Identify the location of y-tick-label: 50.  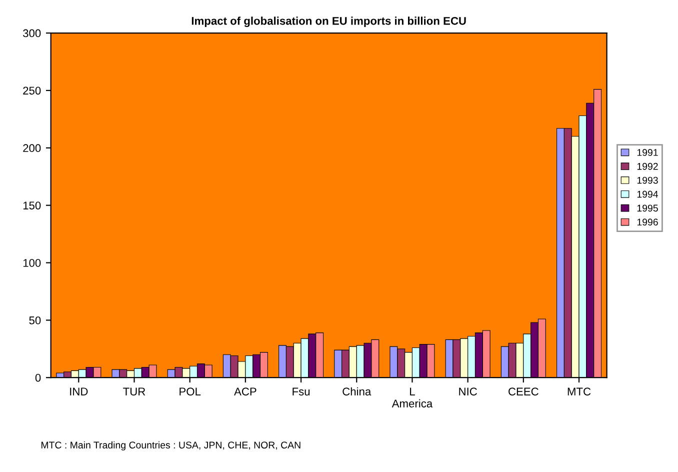
(35, 320).